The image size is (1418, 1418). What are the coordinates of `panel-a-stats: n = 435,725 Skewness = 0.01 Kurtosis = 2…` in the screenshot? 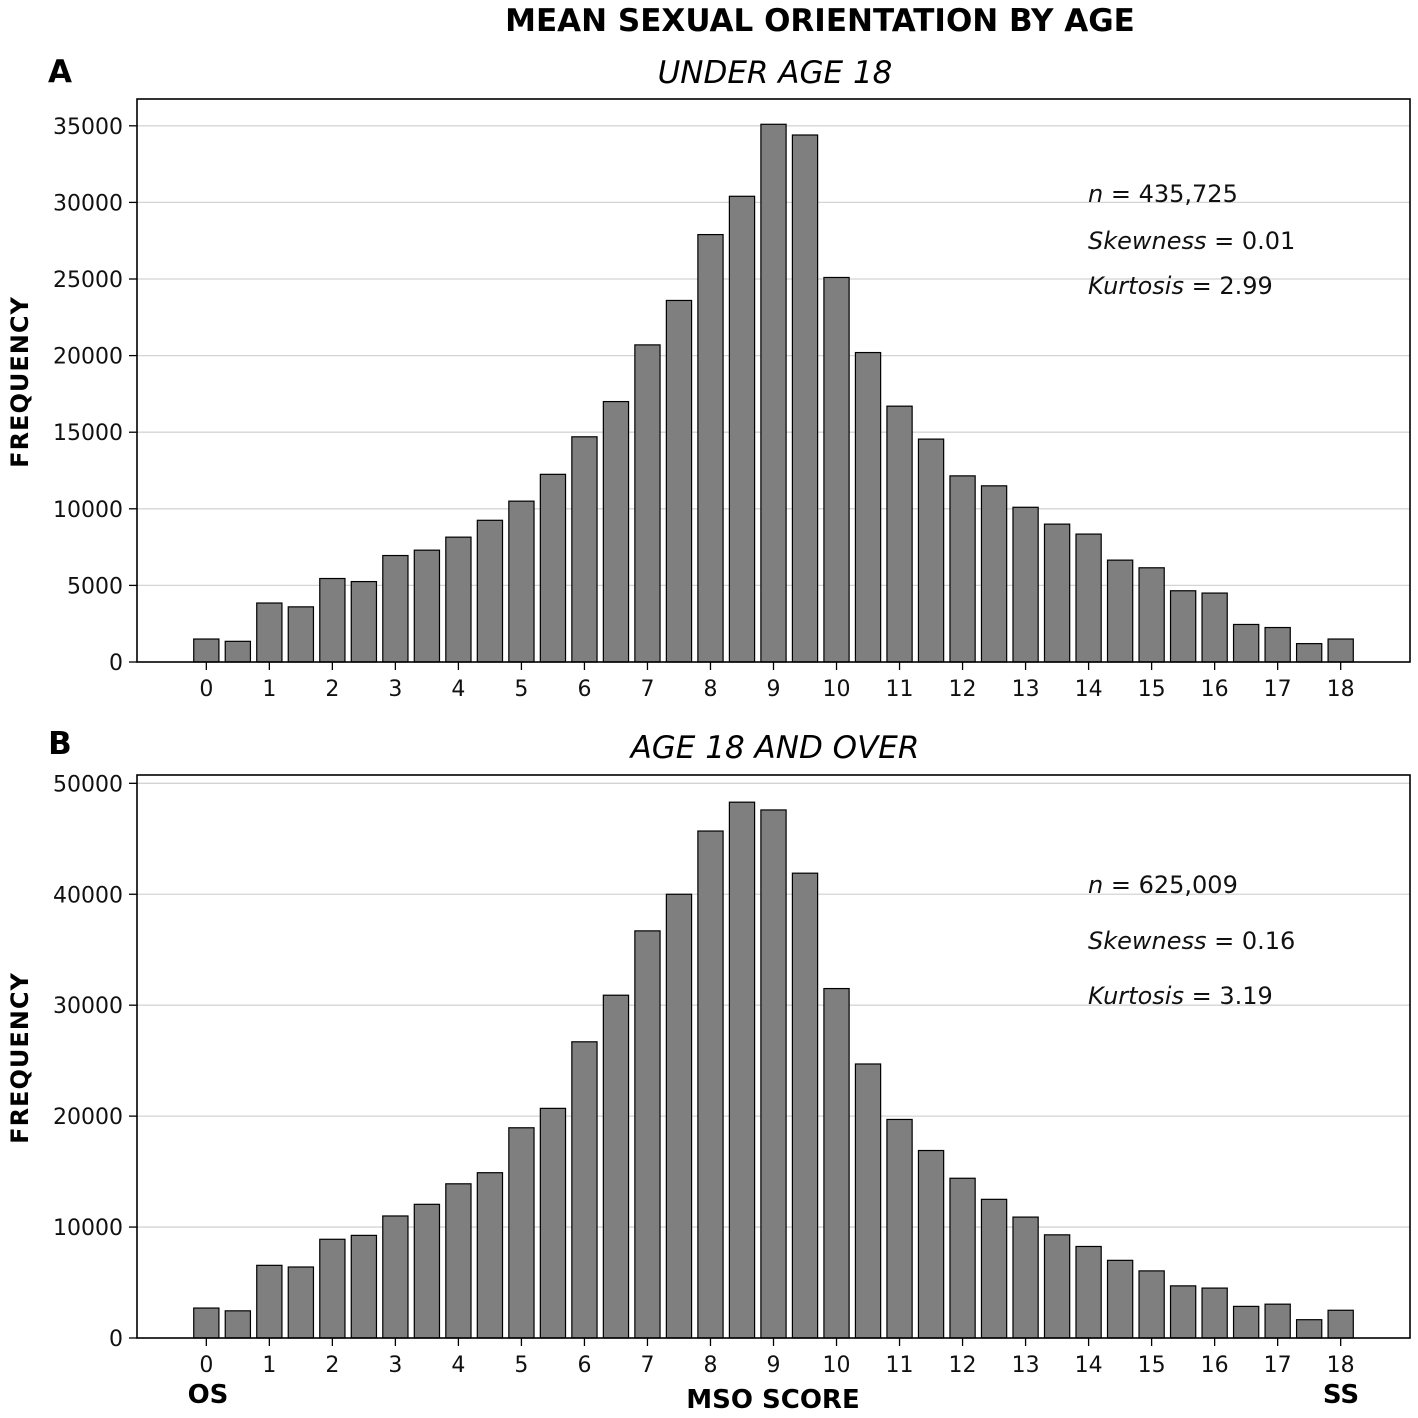 It's located at (1191, 240).